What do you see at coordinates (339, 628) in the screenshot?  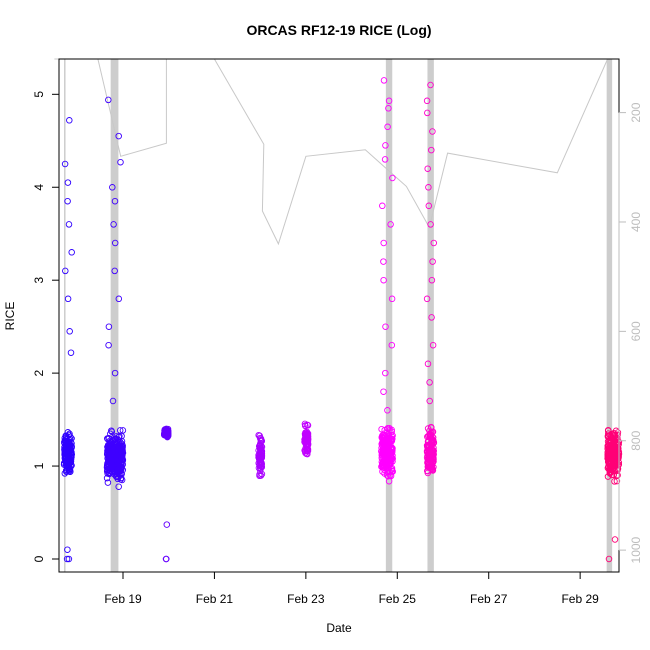 I see `x-axis-label: Date` at bounding box center [339, 628].